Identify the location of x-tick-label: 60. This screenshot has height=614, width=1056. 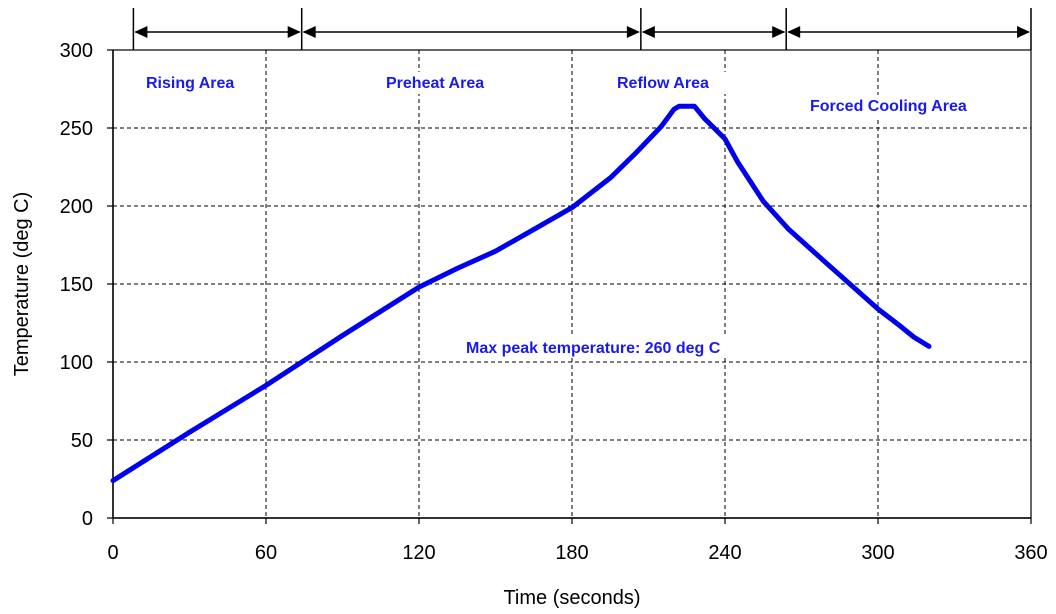
(266, 553).